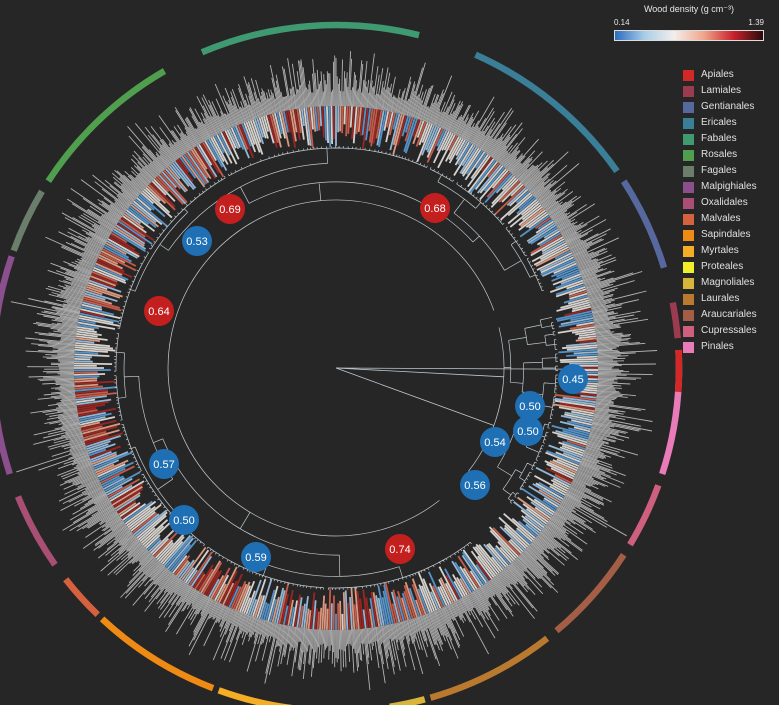 Image resolution: width=779 pixels, height=705 pixels. Describe the element at coordinates (728, 282) in the screenshot. I see `legend-label: Magnoliales` at that location.